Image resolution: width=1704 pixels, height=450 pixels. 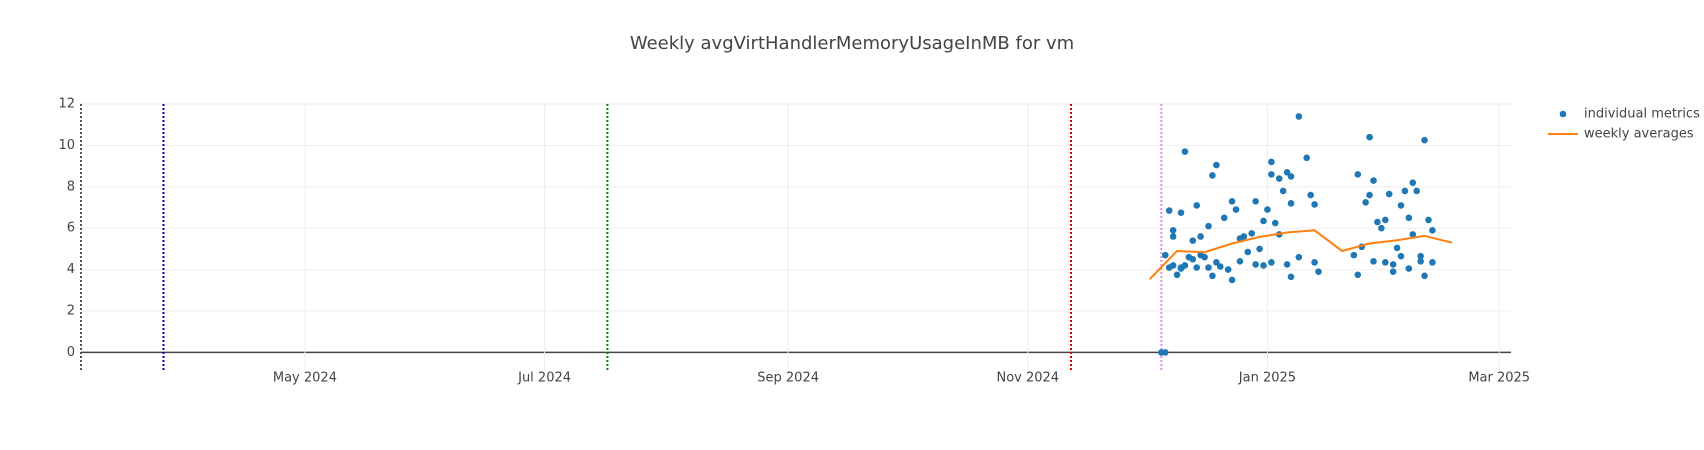 I want to click on y-tick-label: 10, so click(x=66, y=145).